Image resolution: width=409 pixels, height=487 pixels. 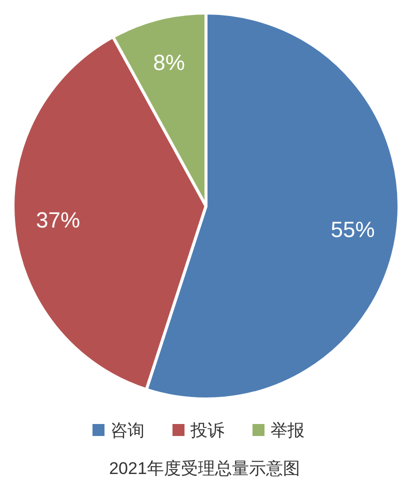 What do you see at coordinates (169, 62) in the screenshot?
I see `data-label: 8%` at bounding box center [169, 62].